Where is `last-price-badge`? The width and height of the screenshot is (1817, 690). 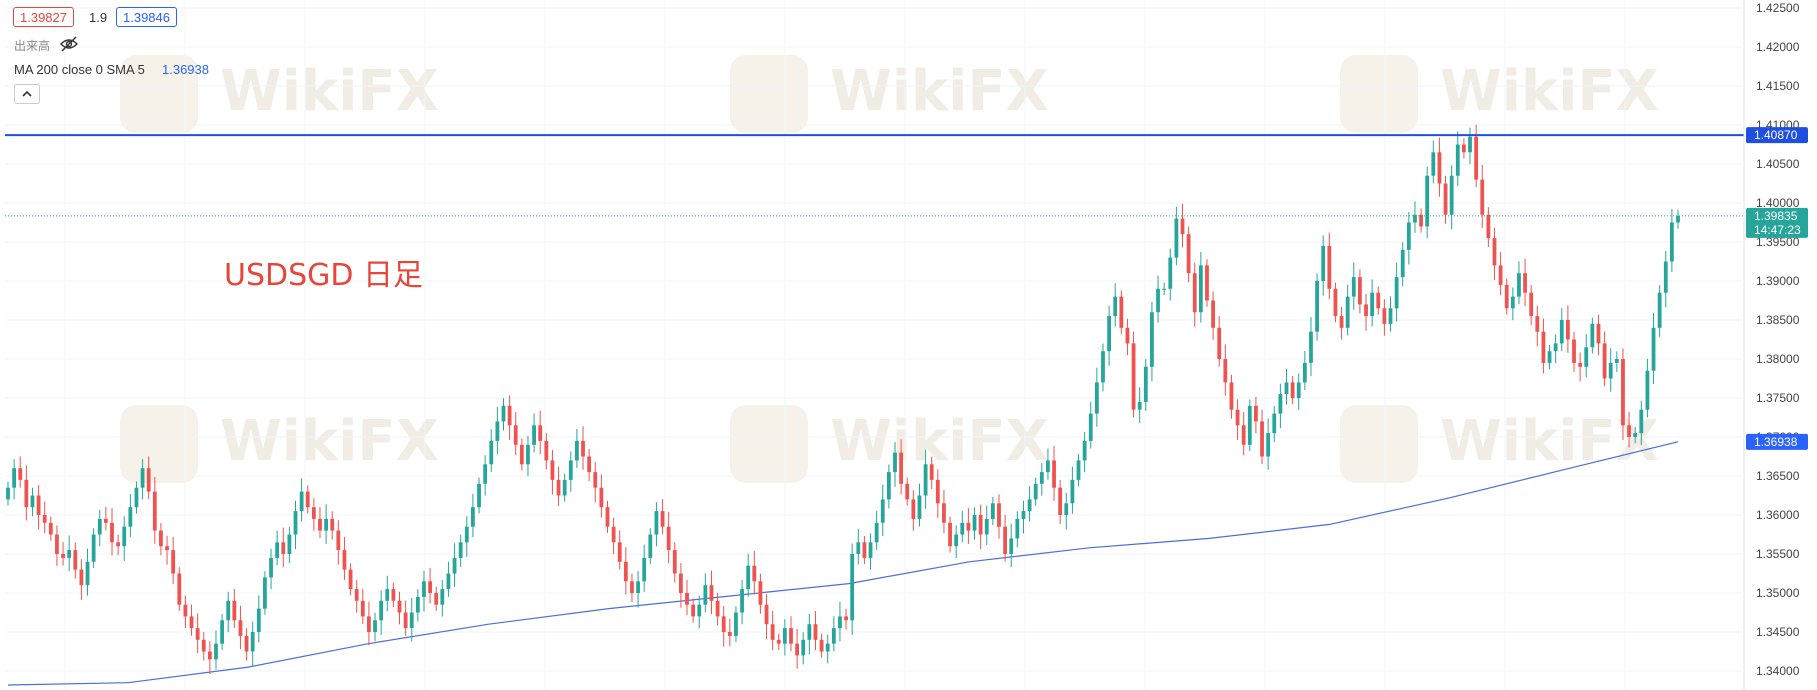
last-price-badge is located at coordinates (1777, 222).